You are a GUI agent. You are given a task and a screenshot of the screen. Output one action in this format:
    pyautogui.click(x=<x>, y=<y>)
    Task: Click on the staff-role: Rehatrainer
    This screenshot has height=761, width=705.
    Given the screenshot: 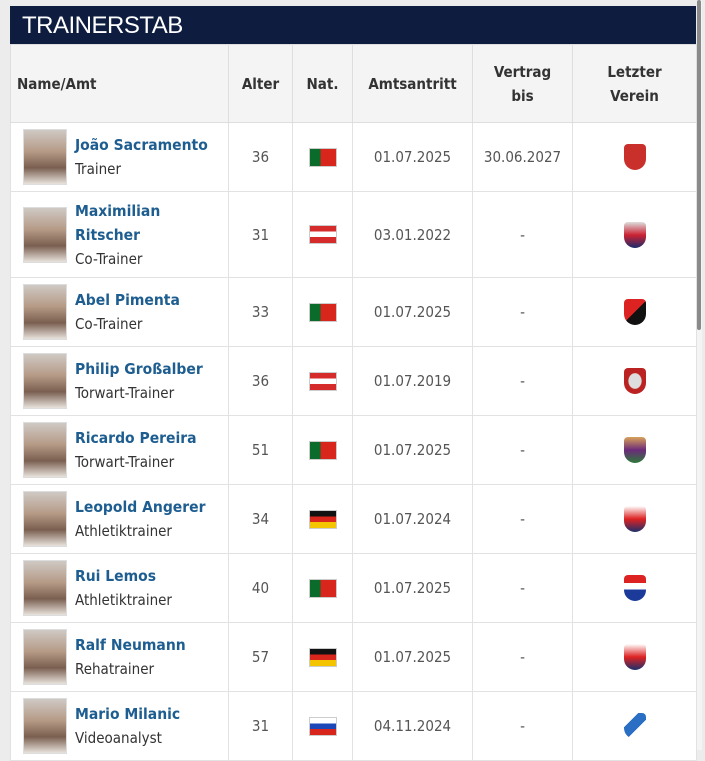 What is the action you would take?
    pyautogui.click(x=115, y=669)
    